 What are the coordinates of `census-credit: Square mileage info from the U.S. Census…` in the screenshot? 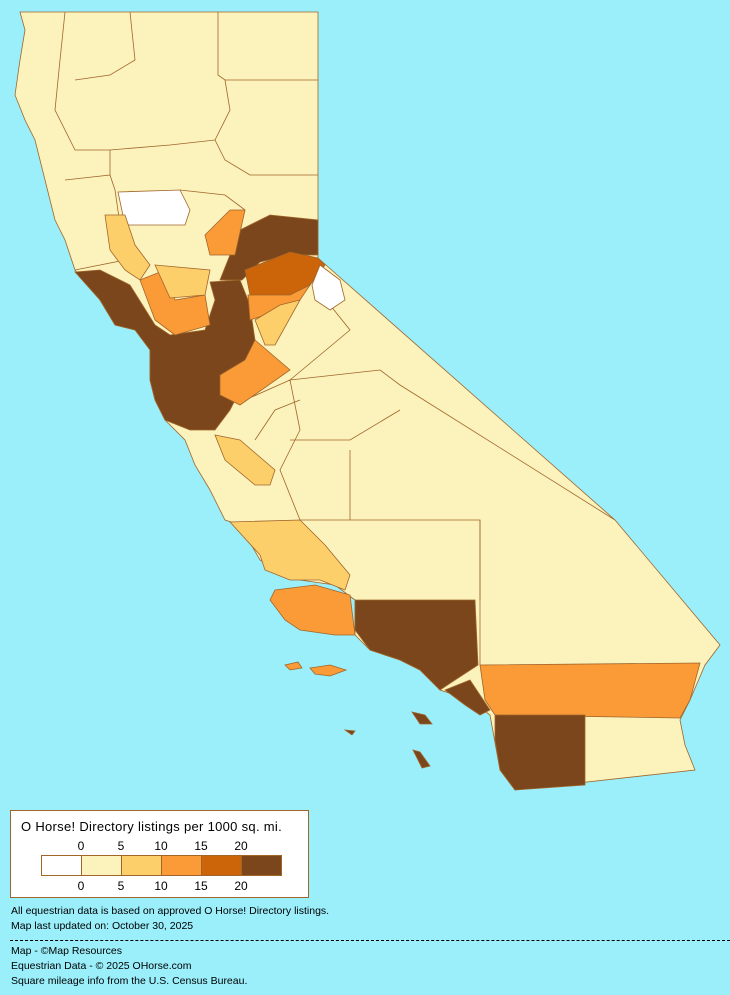 It's located at (129, 981).